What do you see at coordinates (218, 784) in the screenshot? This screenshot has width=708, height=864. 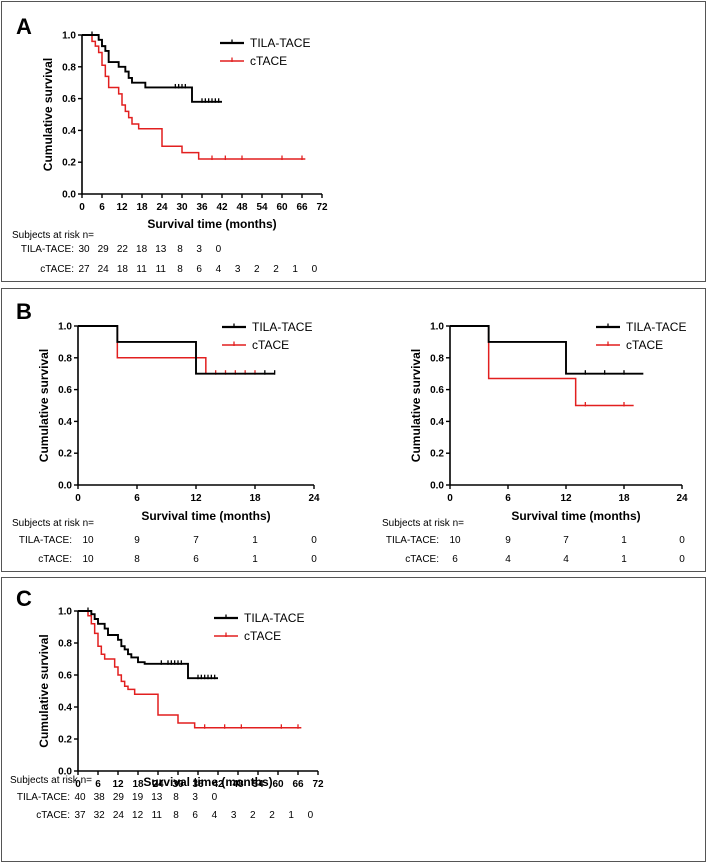 I see `x-tick-label: 42` at bounding box center [218, 784].